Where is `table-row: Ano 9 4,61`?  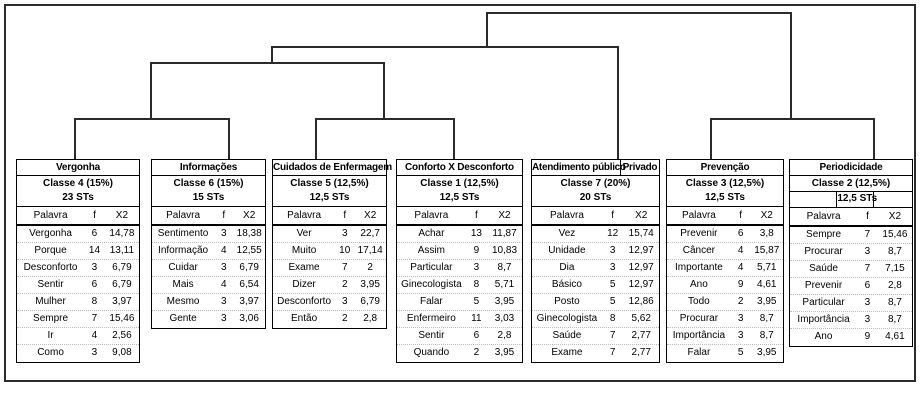
table-row: Ano 9 4,61 is located at coordinates (725, 285).